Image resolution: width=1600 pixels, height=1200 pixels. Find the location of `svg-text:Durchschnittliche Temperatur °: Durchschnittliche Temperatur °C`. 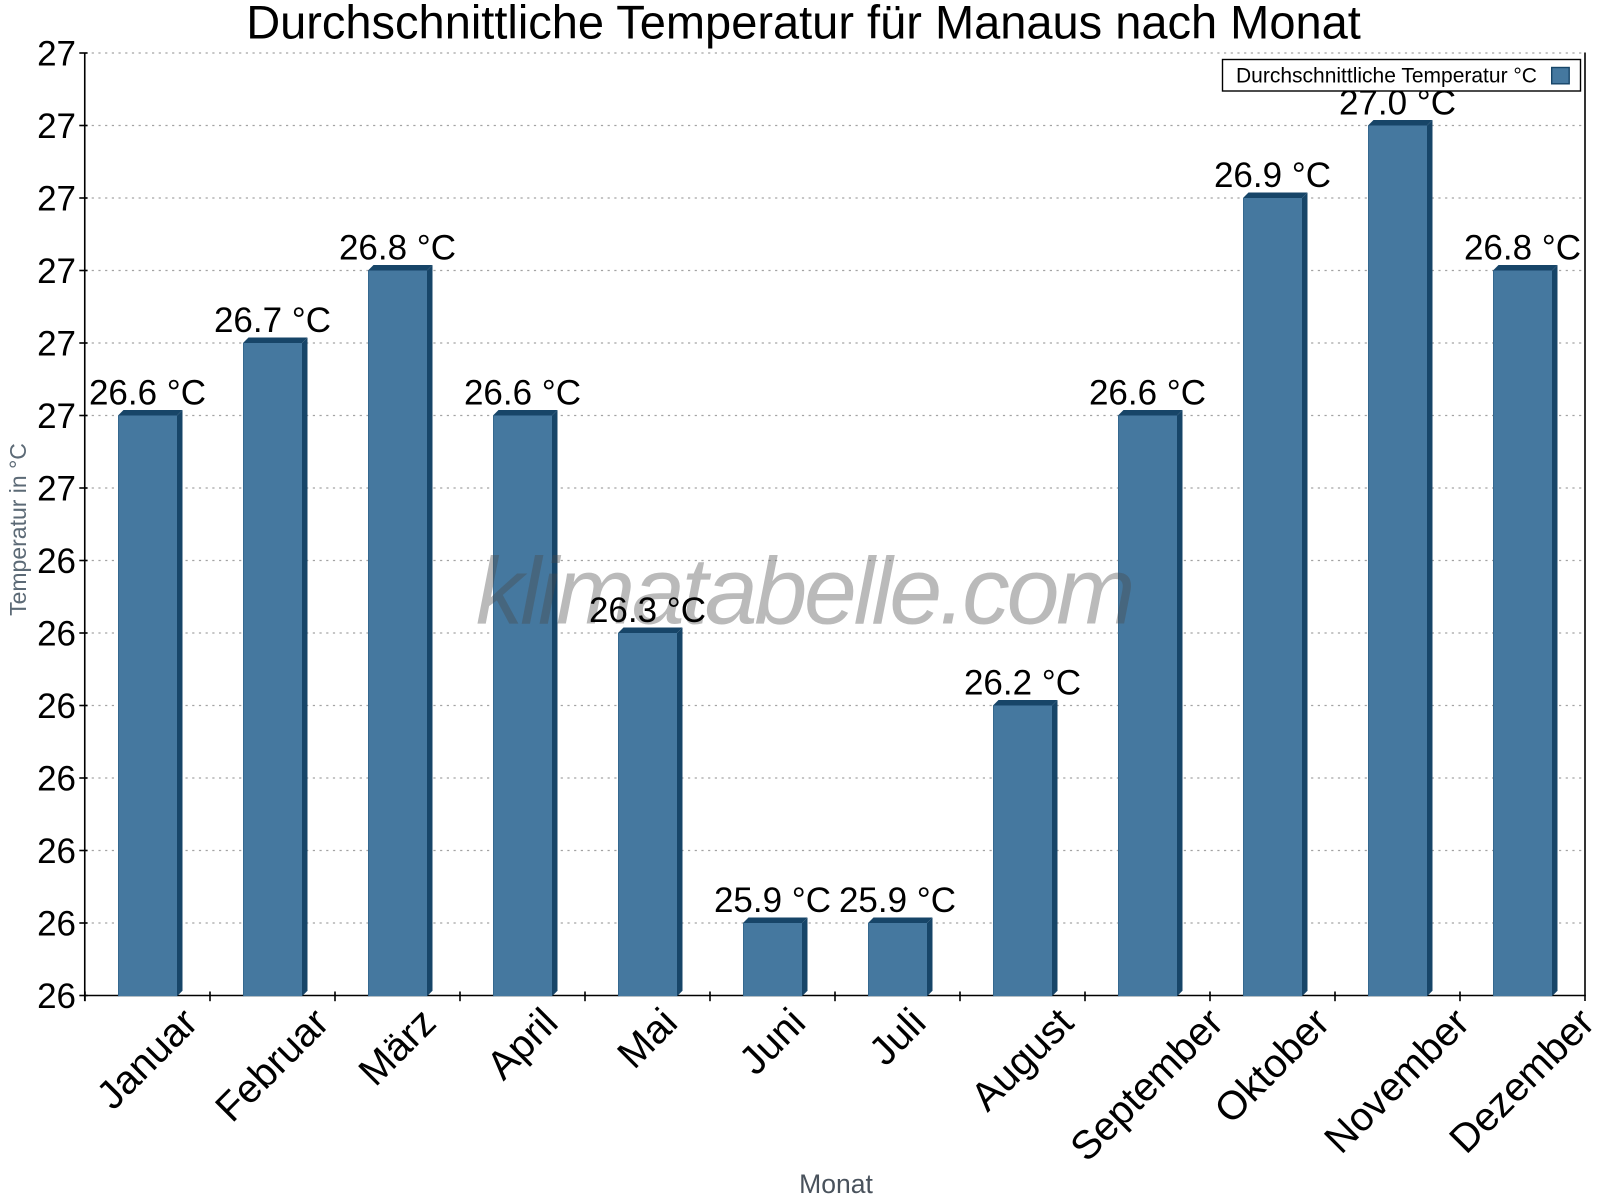

svg-text:Durchschnittliche Temperatur °: Durchschnittliche Temperatur °C is located at coordinates (1386, 76).